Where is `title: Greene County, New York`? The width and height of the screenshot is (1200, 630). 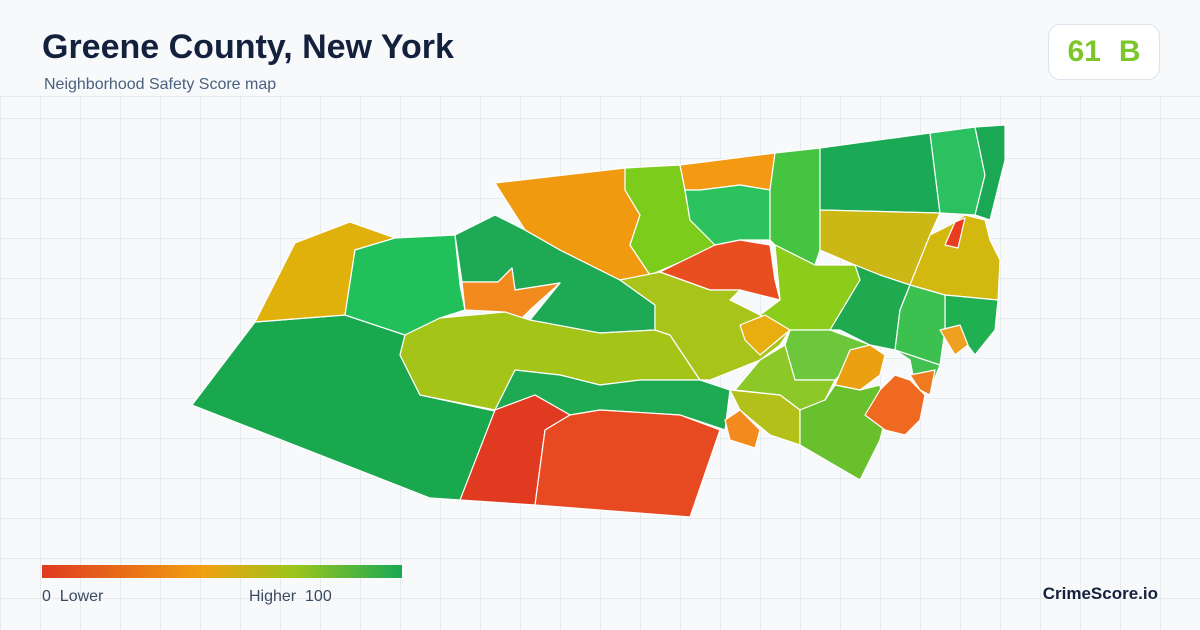 title: Greene County, New York is located at coordinates (248, 47).